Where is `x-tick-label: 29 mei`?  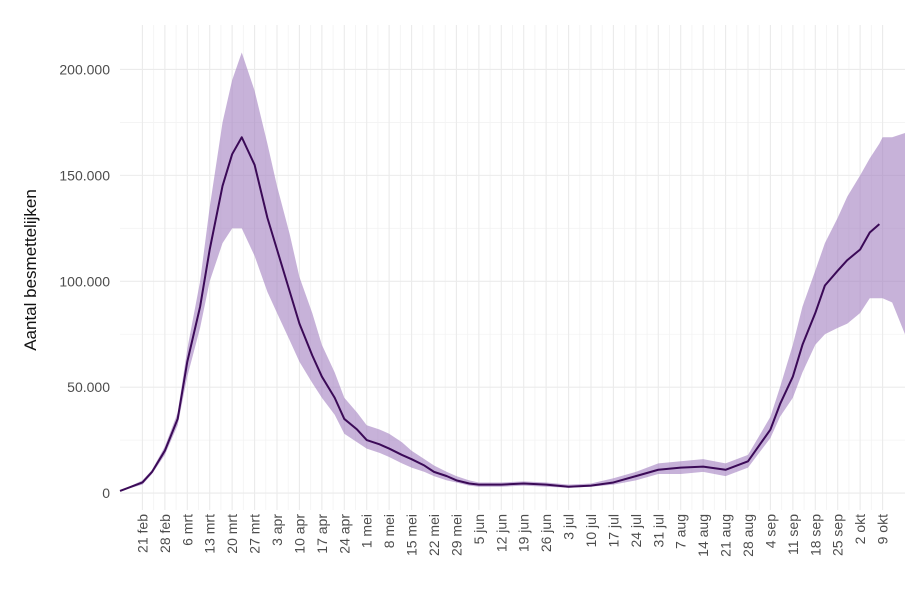 x-tick-label: 29 mei is located at coordinates (456, 535).